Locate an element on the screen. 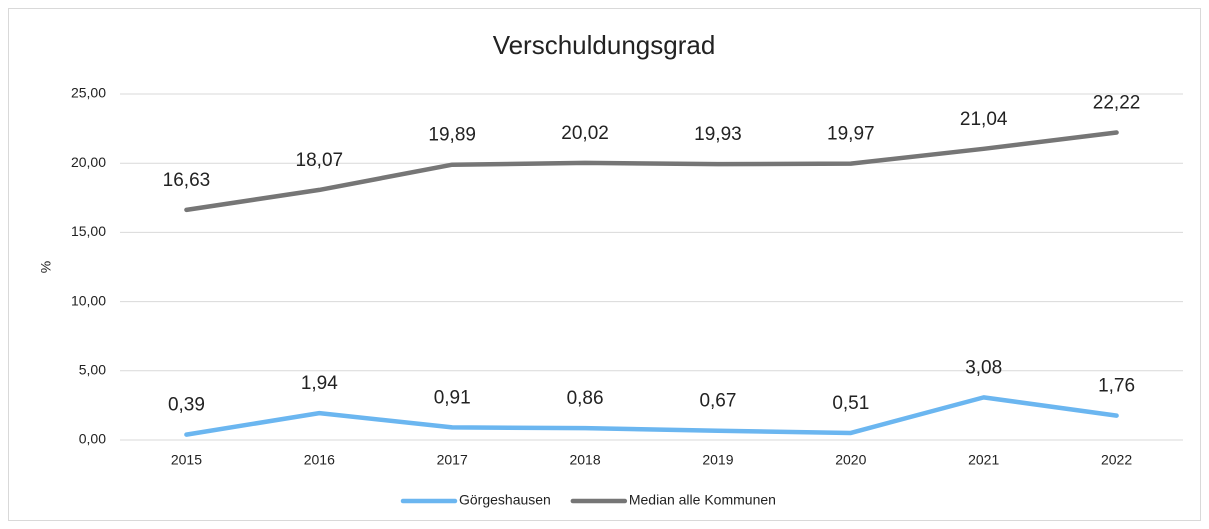 Image resolution: width=1209 pixels, height=529 pixels. data-label: 3,08 is located at coordinates (983, 367).